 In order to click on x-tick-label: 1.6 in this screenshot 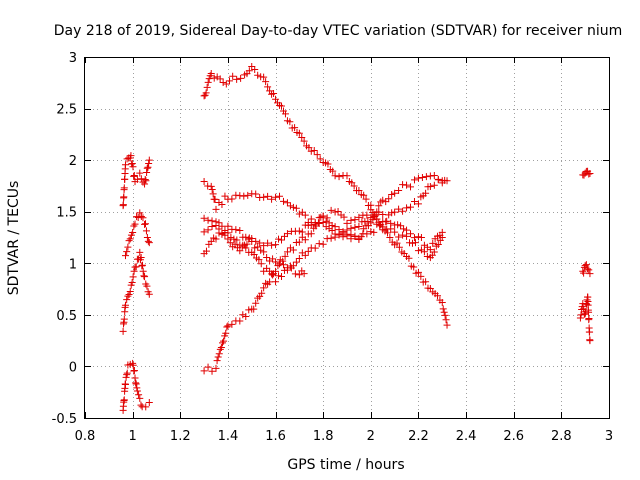, I will do `click(275, 436)`.